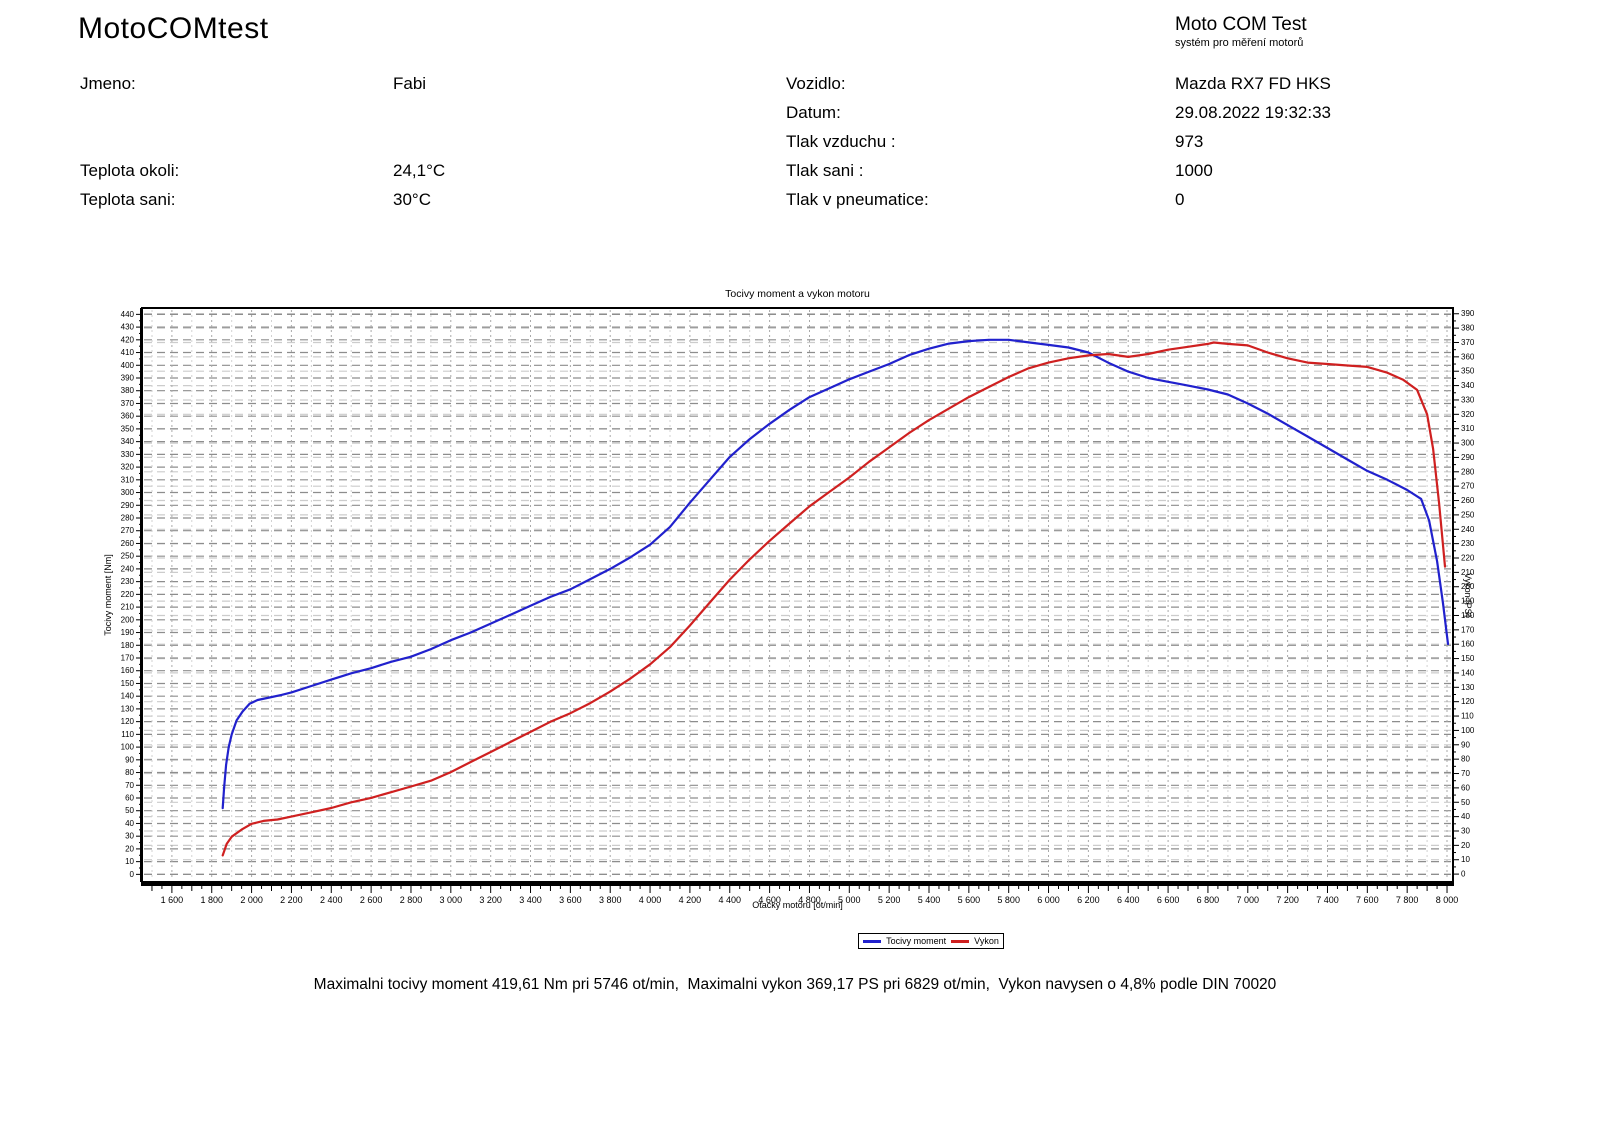  What do you see at coordinates (1465, 816) in the screenshot?
I see `svg-text: 40` at bounding box center [1465, 816].